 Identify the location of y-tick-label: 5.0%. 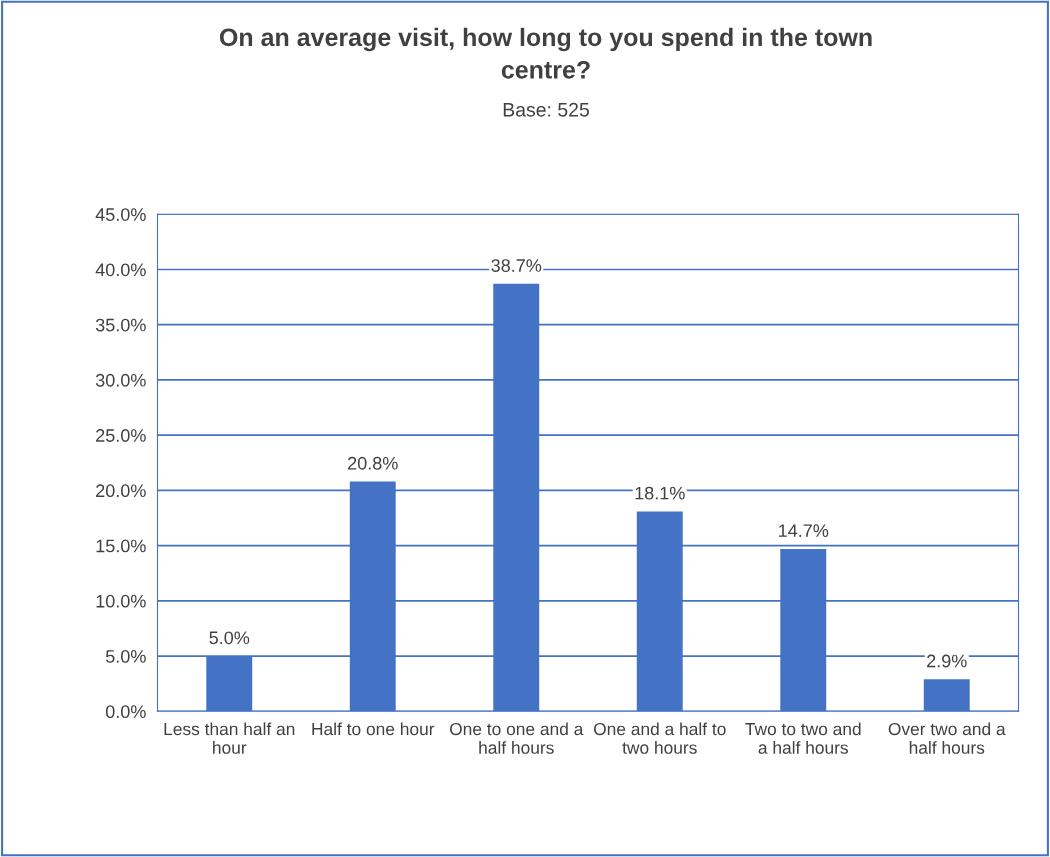
(125, 656).